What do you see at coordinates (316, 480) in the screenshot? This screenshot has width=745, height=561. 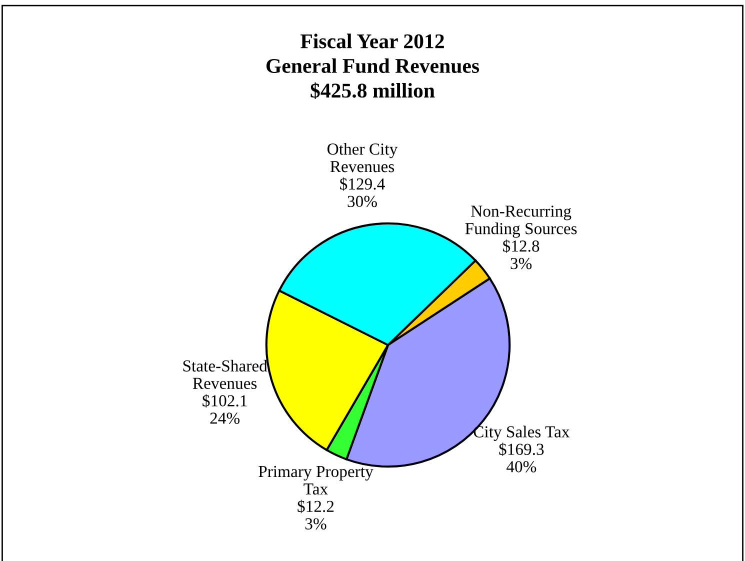 I see `slice-label: Primary Property Tax` at bounding box center [316, 480].